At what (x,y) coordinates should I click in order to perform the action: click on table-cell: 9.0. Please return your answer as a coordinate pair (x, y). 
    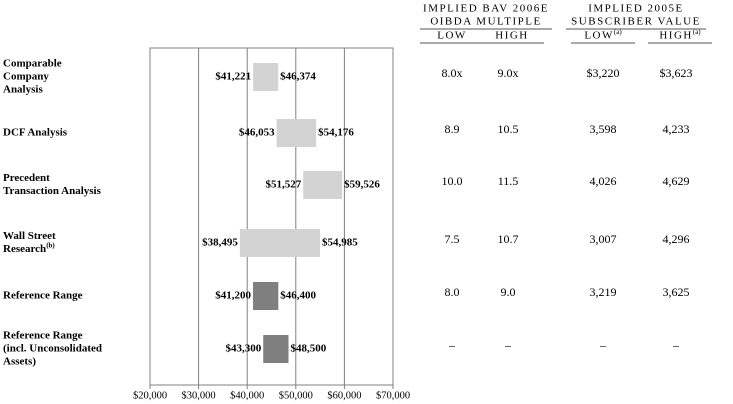
    Looking at the image, I should click on (508, 292).